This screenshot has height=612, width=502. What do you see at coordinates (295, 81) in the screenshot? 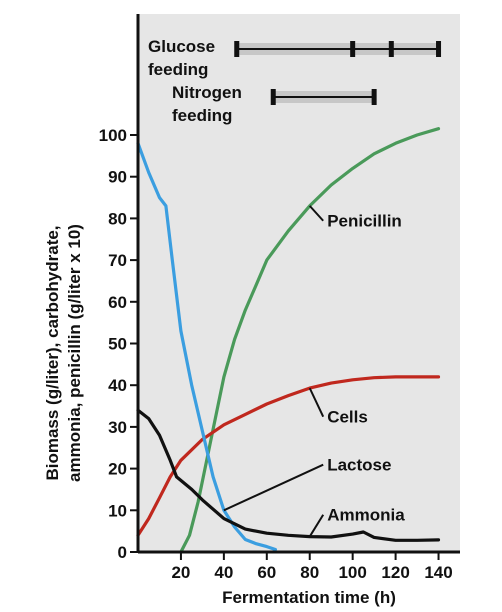
I see `feeding-schedule: Glucose feeding Nitrogen feeding` at bounding box center [295, 81].